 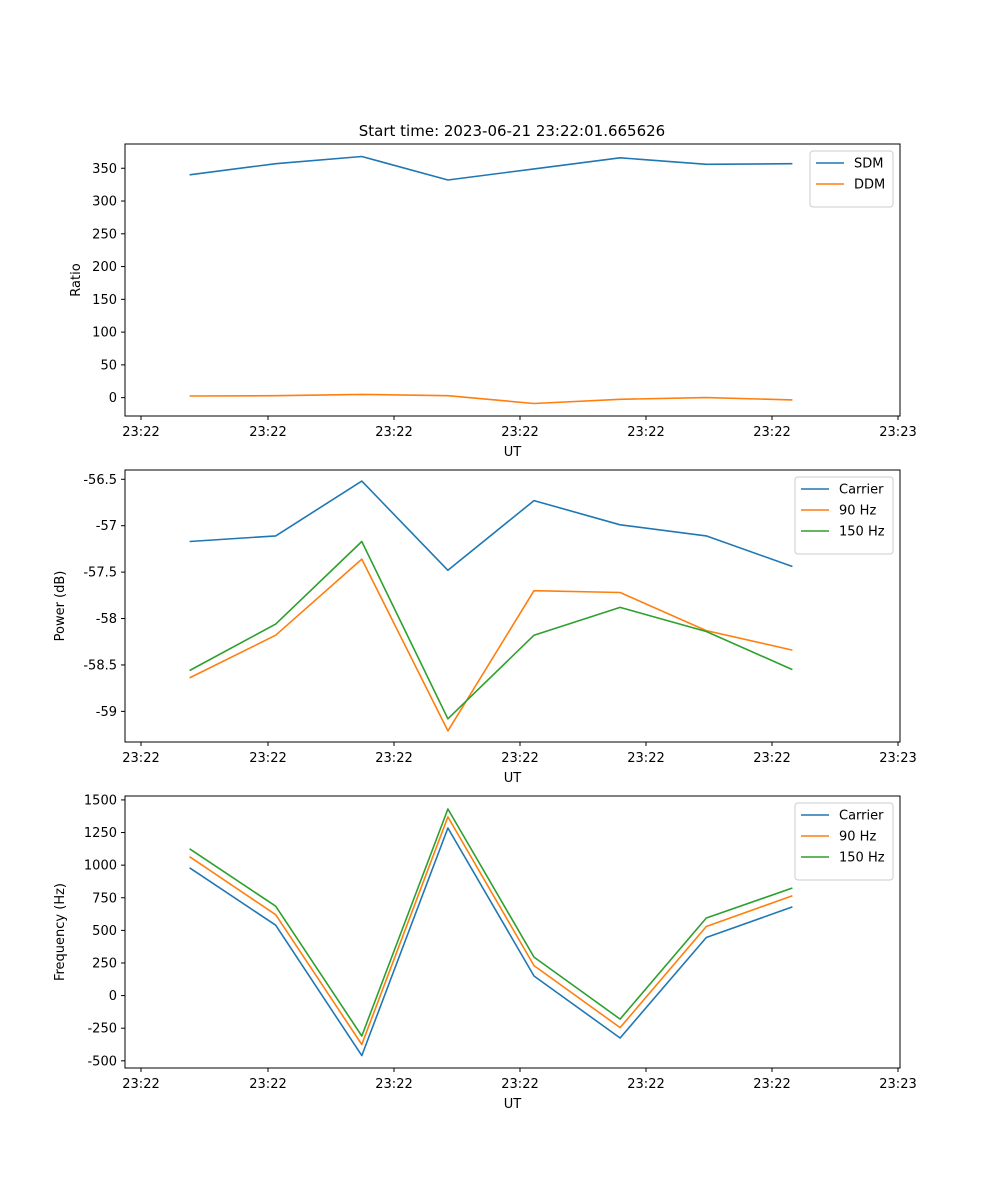 What do you see at coordinates (491, 399) in the screenshot?
I see `series-line-ddm` at bounding box center [491, 399].